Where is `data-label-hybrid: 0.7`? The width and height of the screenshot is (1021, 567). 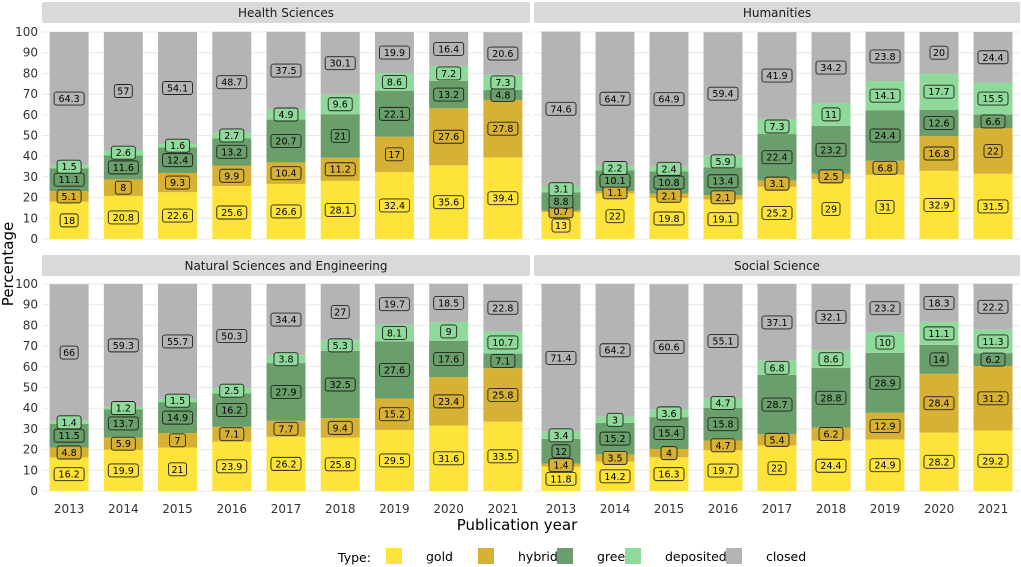
data-label-hybrid: 0.7 is located at coordinates (560, 212).